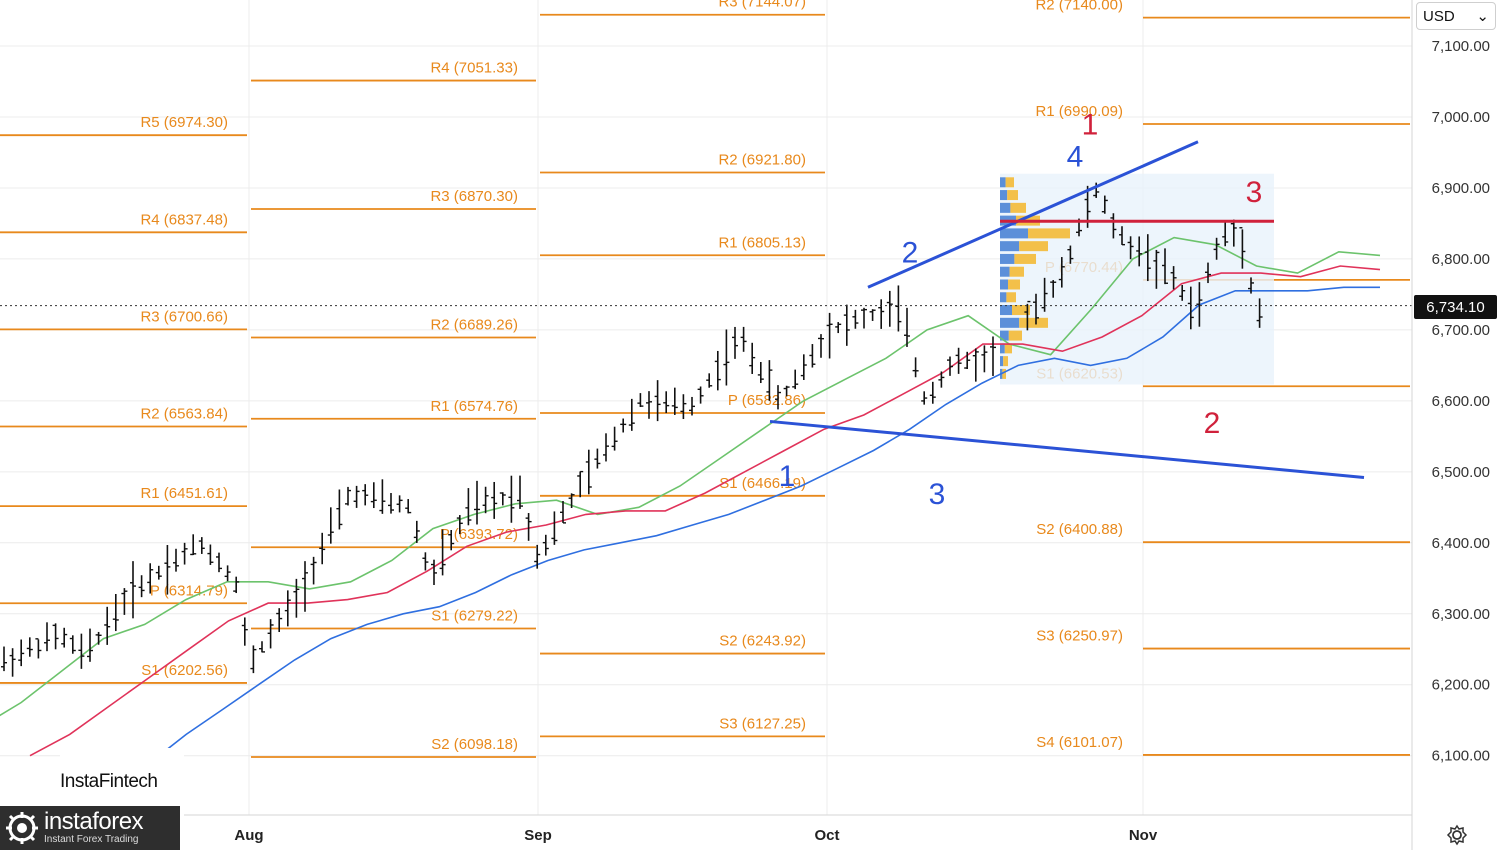 This screenshot has height=850, width=1500. What do you see at coordinates (1461, 685) in the screenshot?
I see `price-tick-label: 6,200.00` at bounding box center [1461, 685].